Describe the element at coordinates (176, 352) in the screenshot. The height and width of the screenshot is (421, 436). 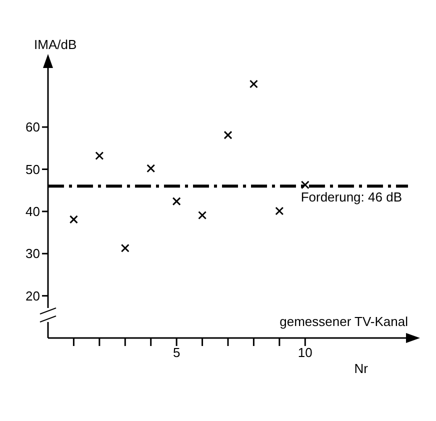
I see `x-tick-label: 5` at that location.